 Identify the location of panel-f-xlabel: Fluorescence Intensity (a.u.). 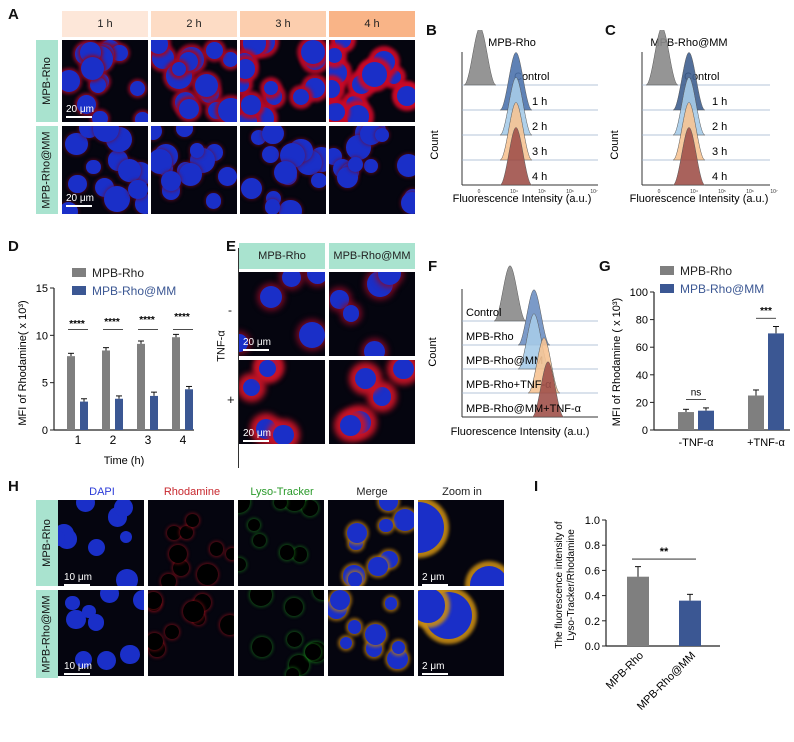
(520, 432).